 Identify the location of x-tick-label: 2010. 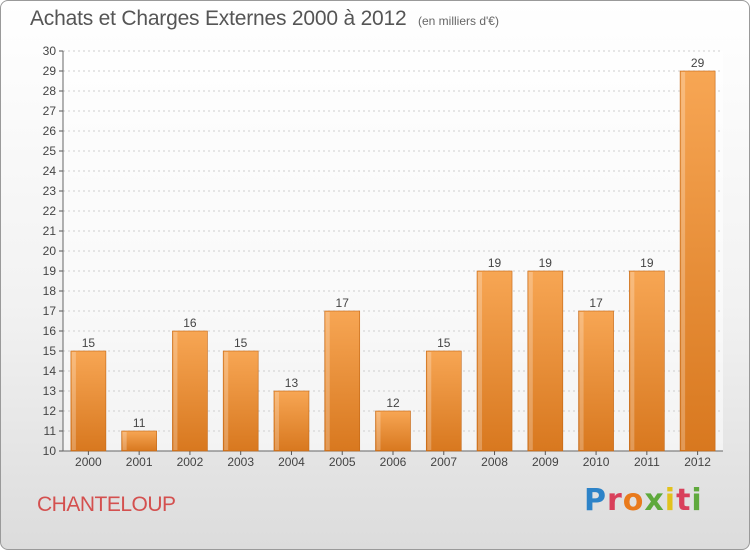
(596, 462).